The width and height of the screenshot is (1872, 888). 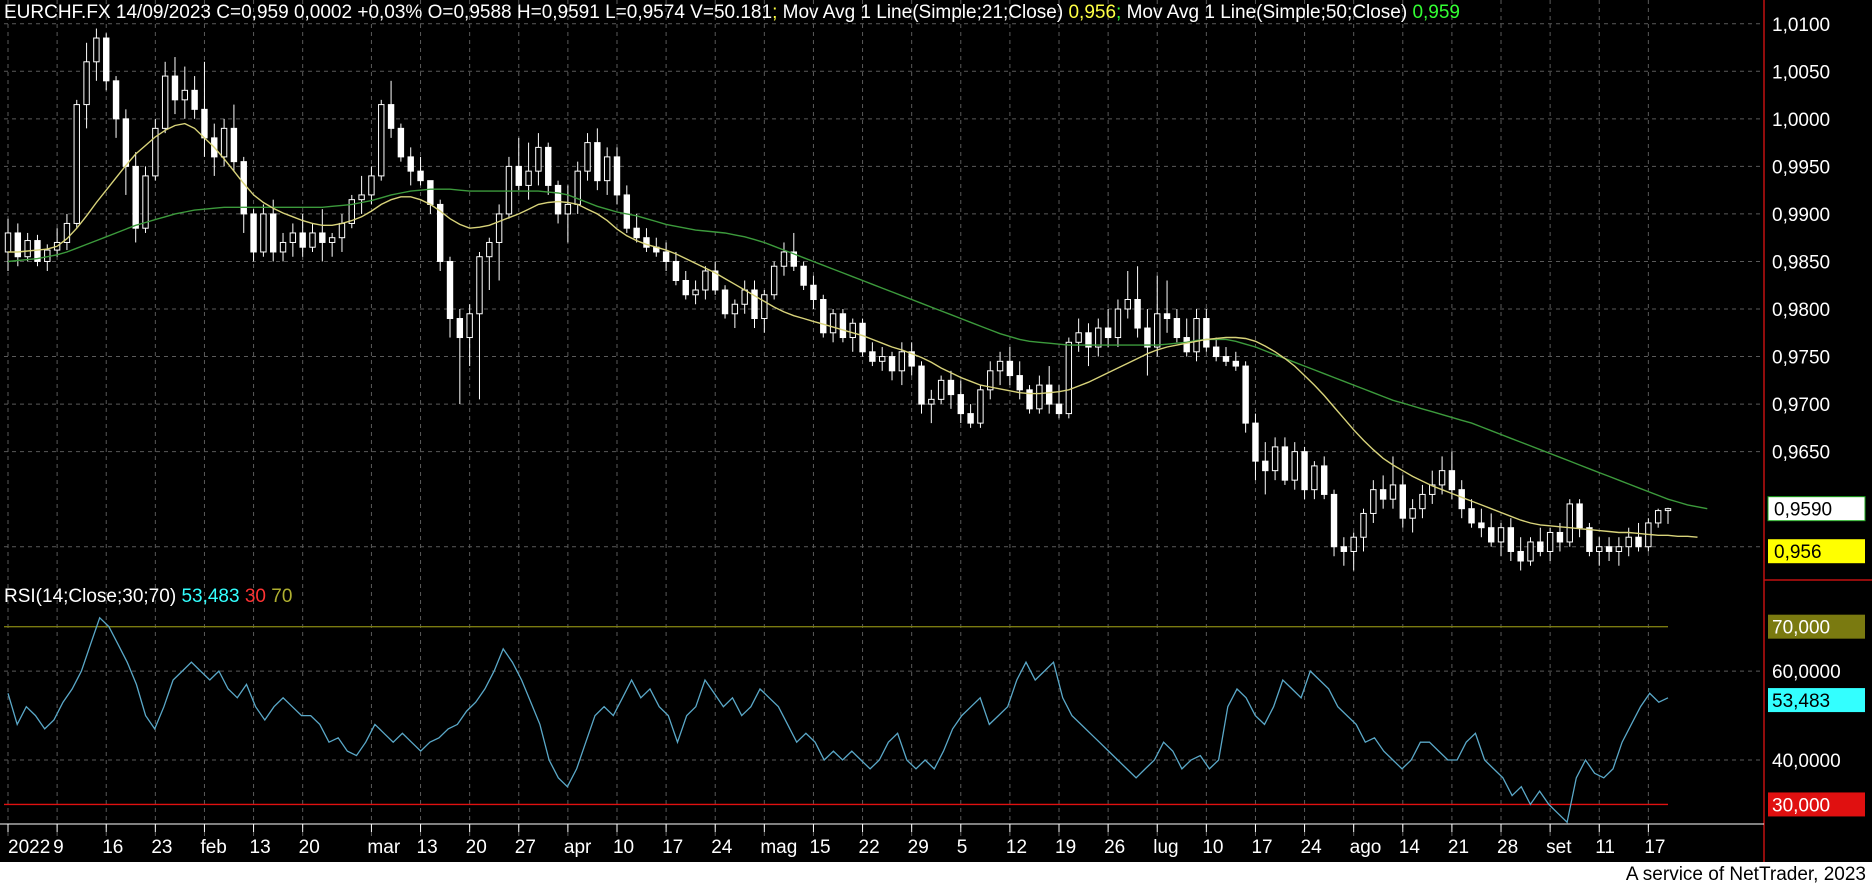 I want to click on ma21-value: 0,956, so click(x=1092, y=12).